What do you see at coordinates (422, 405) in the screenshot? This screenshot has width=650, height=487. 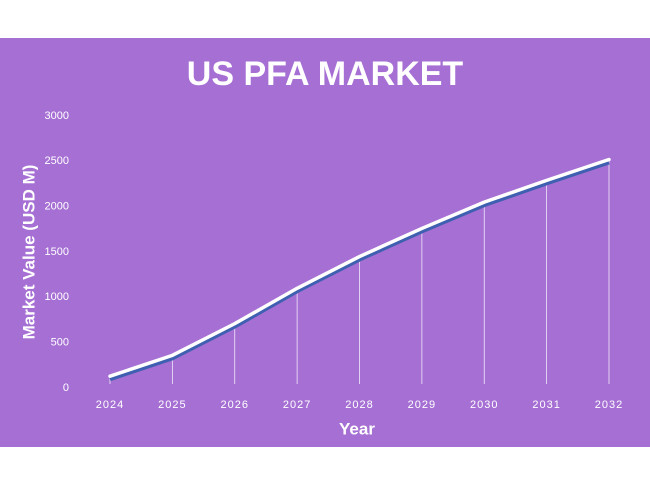 I see `x-tick-label: 2029` at bounding box center [422, 405].